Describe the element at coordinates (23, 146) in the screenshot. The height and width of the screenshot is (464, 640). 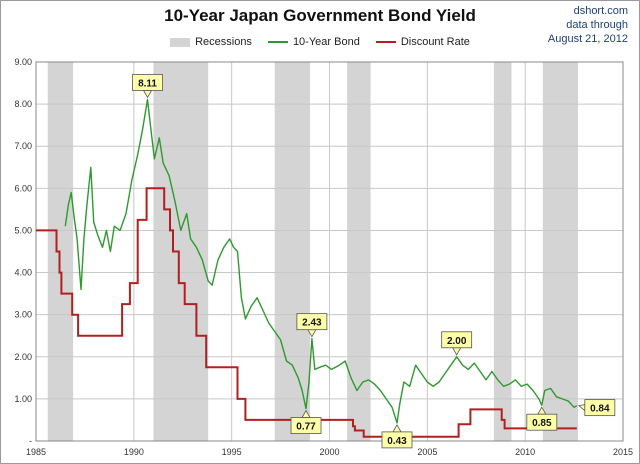
I see `y-tick-label-7: 7.00` at that location.